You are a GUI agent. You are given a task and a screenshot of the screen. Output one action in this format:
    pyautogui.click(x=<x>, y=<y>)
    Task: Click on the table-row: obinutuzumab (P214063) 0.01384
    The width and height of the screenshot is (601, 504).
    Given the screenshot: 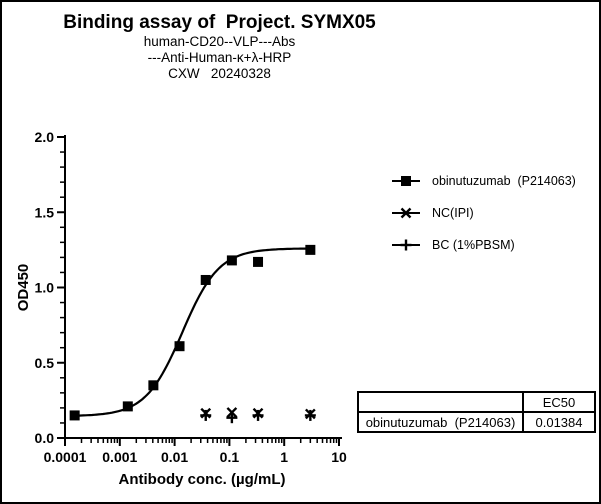 What is the action you would take?
    pyautogui.click(x=476, y=422)
    